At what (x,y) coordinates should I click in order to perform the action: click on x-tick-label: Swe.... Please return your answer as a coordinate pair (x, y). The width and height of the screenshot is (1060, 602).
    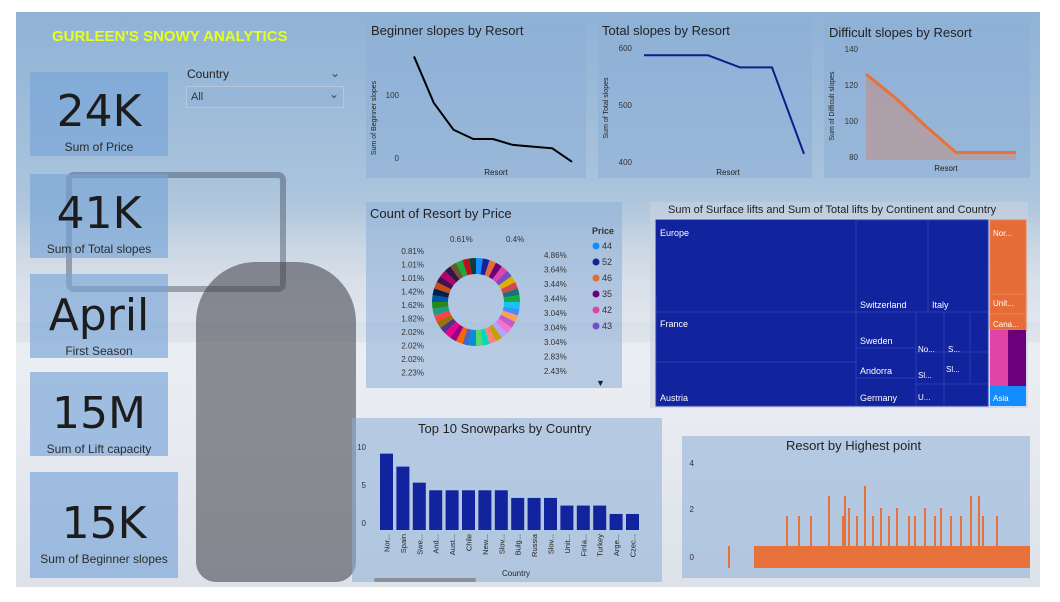
    Looking at the image, I should click on (419, 544).